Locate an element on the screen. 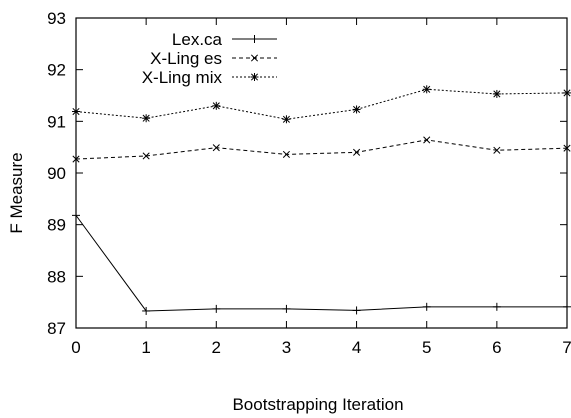  y-tick-label: 92 is located at coordinates (56, 70).